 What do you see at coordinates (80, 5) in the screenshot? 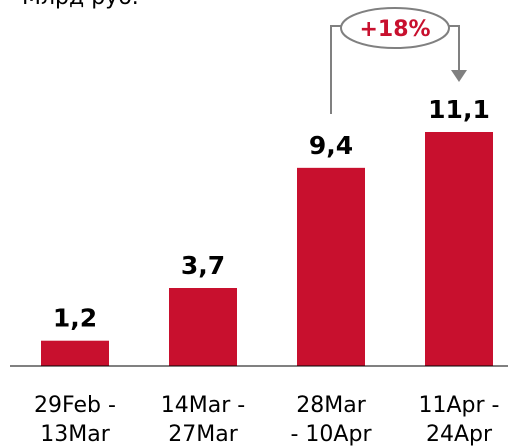
I see `unit-label: Млрд руб.` at bounding box center [80, 5].